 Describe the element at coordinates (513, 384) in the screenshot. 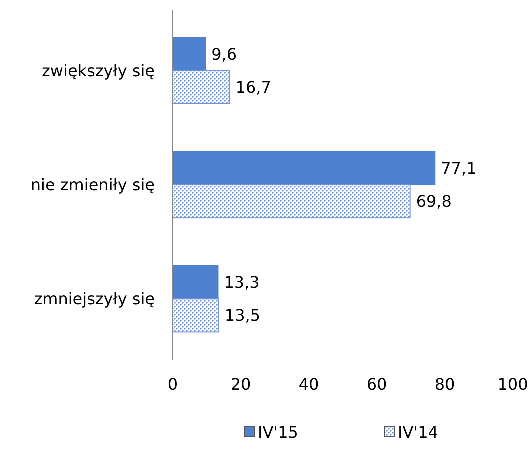

I see `x-tick-label: 100` at that location.